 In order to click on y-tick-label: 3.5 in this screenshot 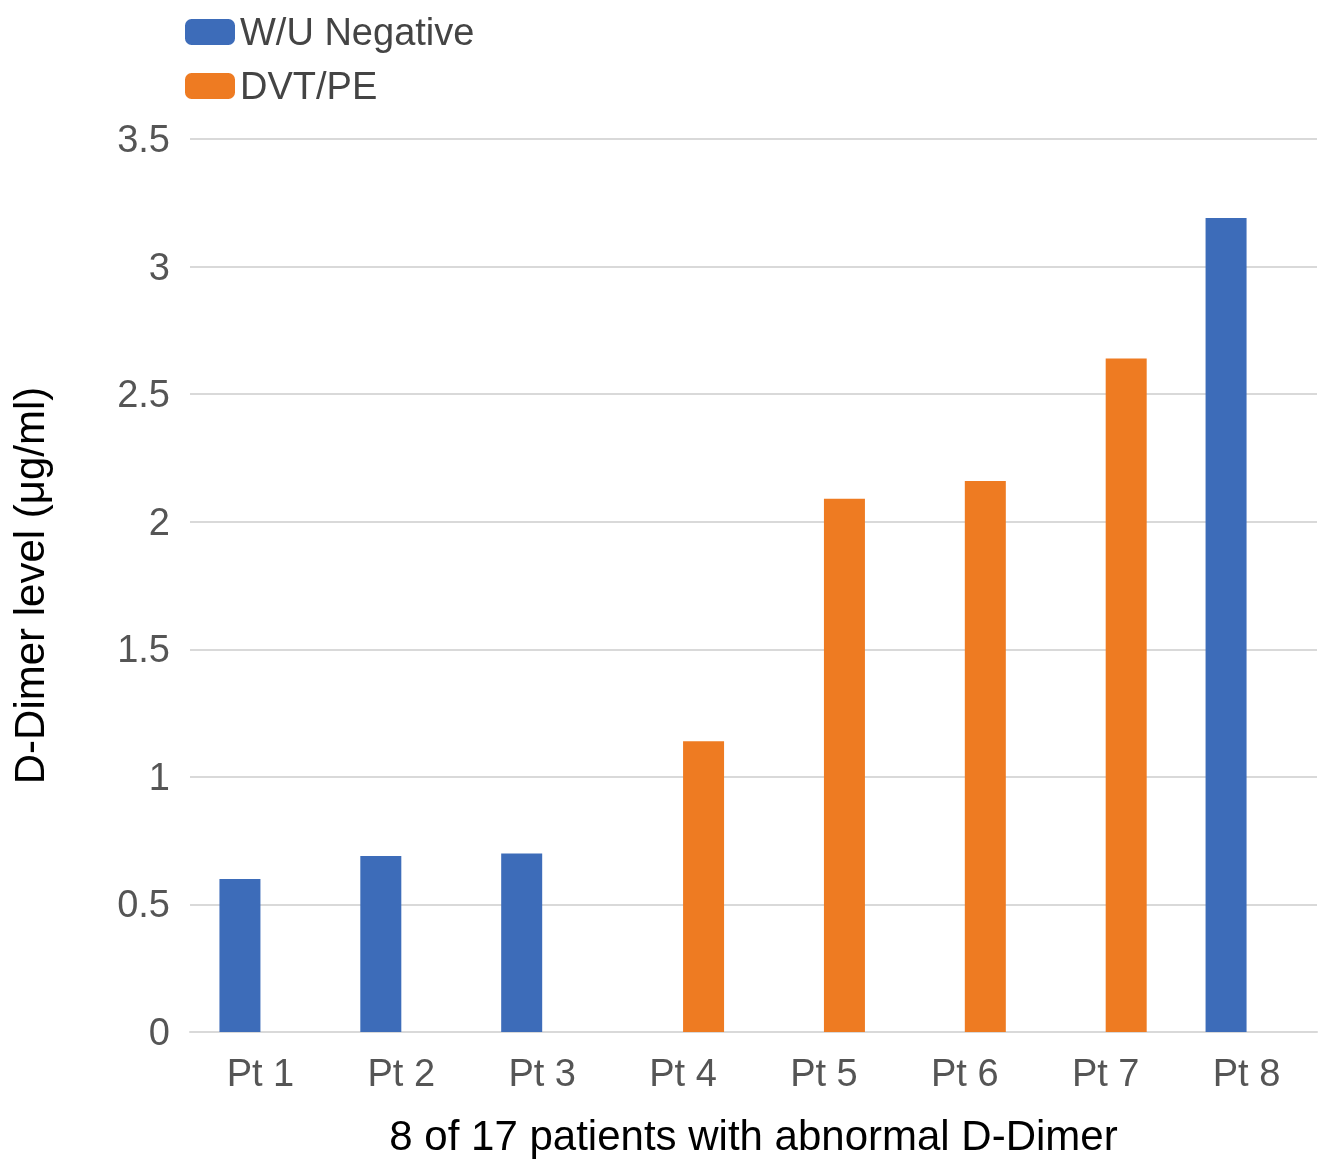, I will do `click(143, 139)`.